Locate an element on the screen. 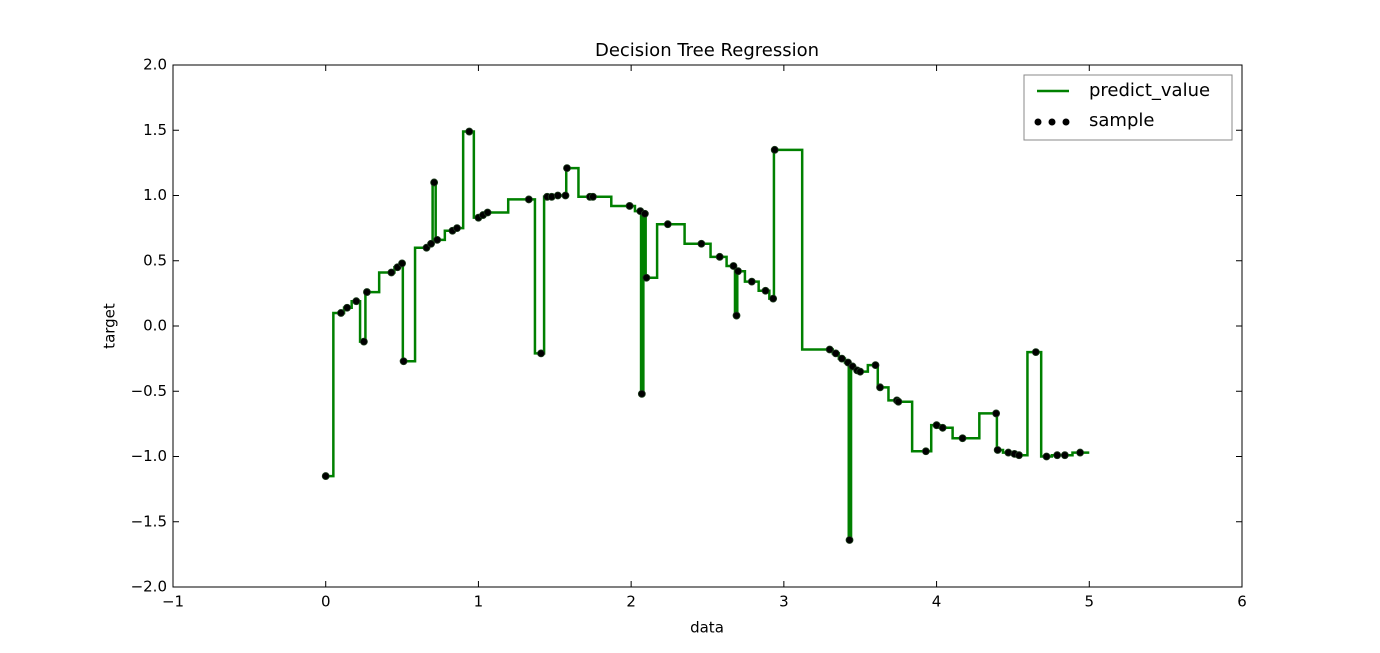 The width and height of the screenshot is (1380, 653). y-tick-label: 1.0 is located at coordinates (155, 195).